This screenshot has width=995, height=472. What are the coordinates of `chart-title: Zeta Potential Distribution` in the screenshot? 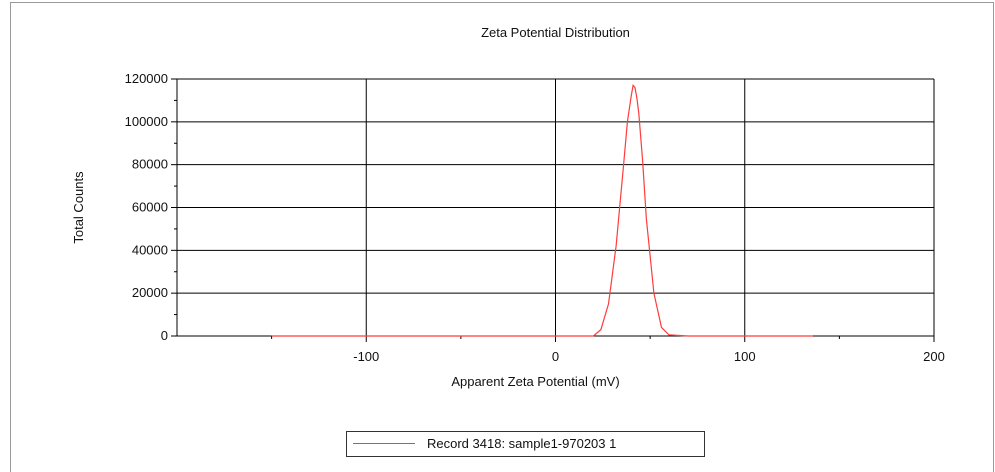 It's located at (555, 32).